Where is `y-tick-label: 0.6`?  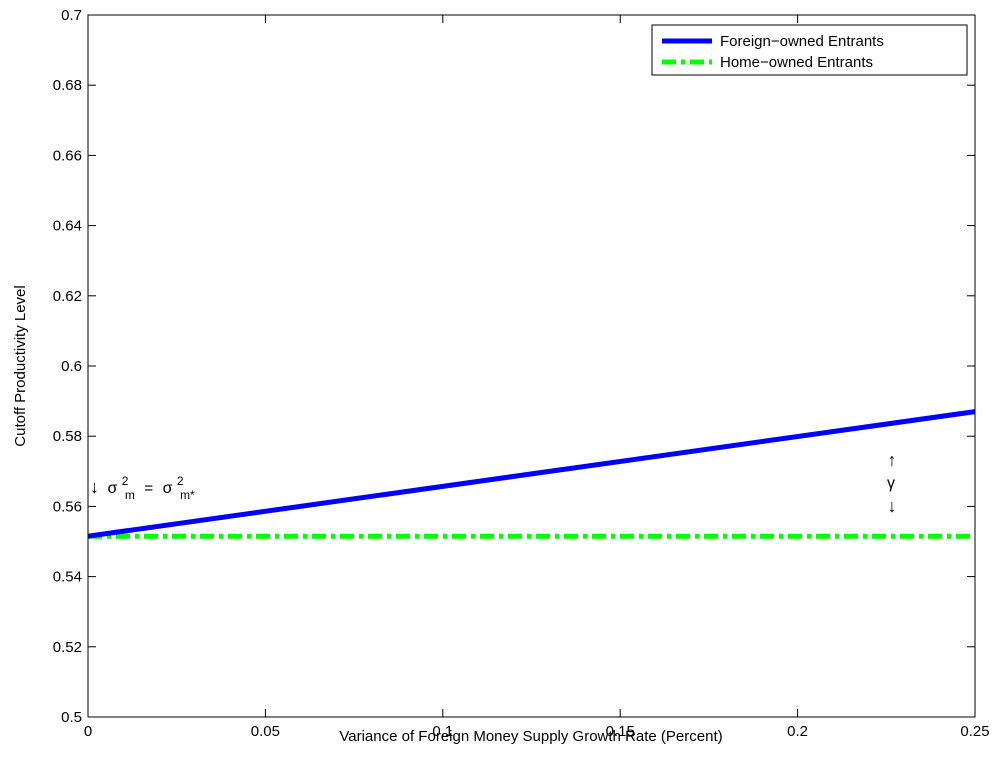 y-tick-label: 0.6 is located at coordinates (71, 366).